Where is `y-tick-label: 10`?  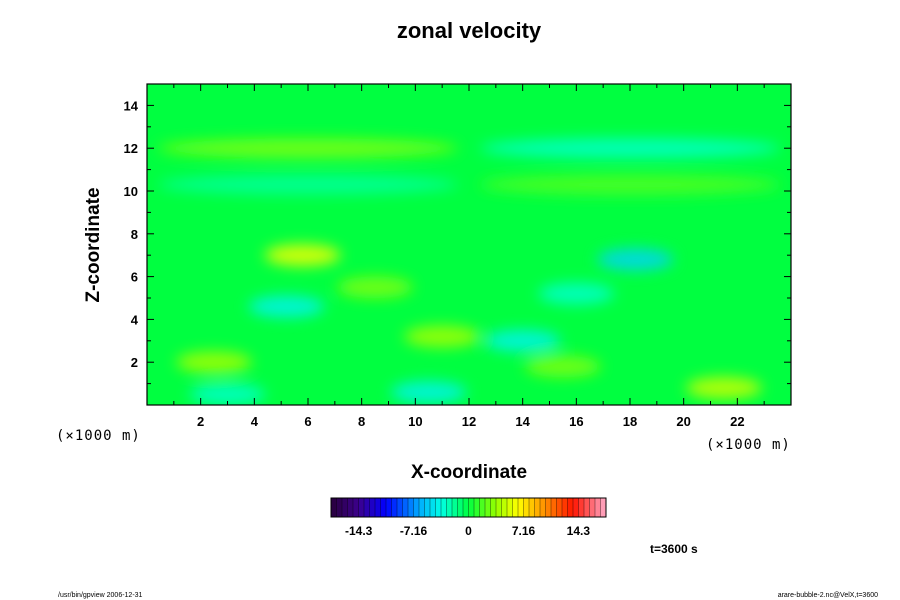 y-tick-label: 10 is located at coordinates (131, 191).